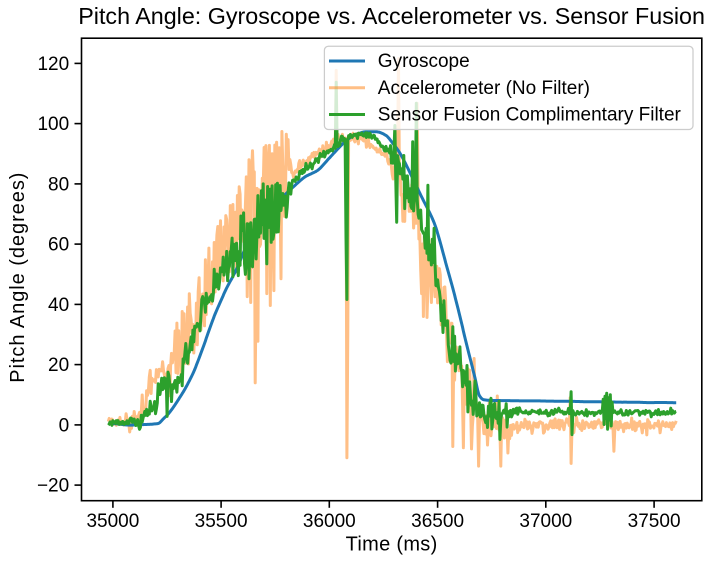  Describe the element at coordinates (424, 61) in the screenshot. I see `svg-text: Gyroscope` at that location.